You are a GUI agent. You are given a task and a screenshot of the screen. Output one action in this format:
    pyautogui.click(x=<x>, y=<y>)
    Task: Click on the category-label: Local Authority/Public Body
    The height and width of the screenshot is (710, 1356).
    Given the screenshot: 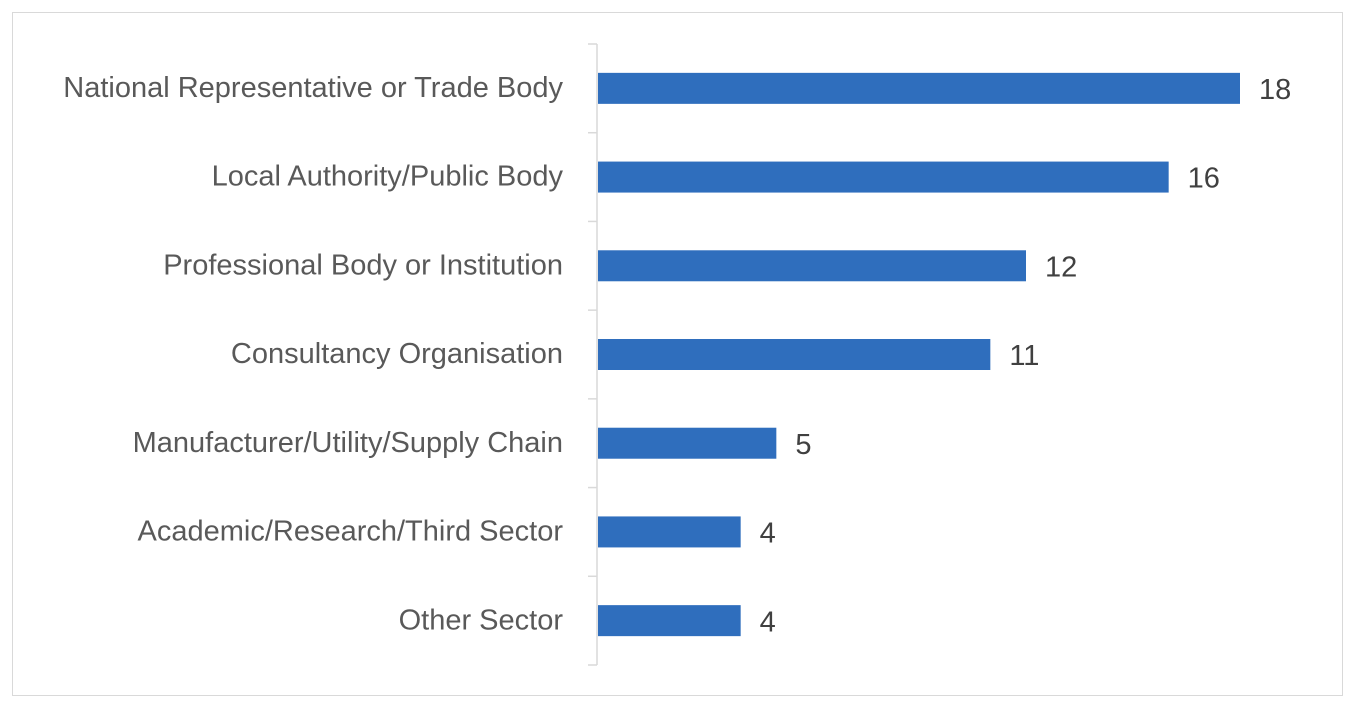 What is the action you would take?
    pyautogui.click(x=388, y=177)
    